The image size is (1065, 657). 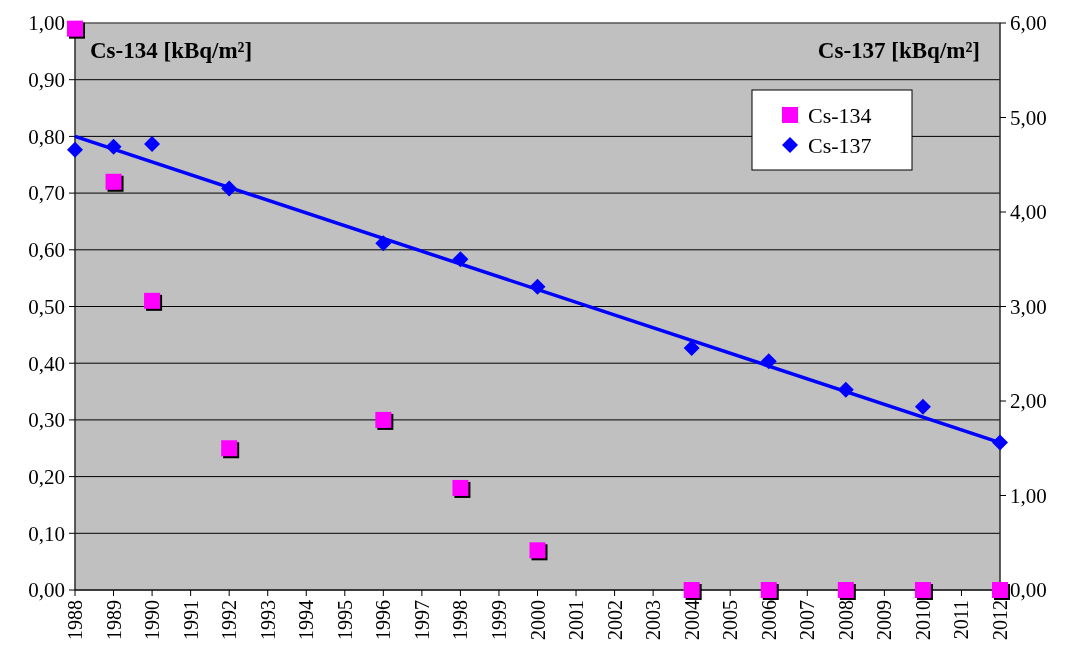 I want to click on y-tick-label: 0,80, so click(x=46, y=136).